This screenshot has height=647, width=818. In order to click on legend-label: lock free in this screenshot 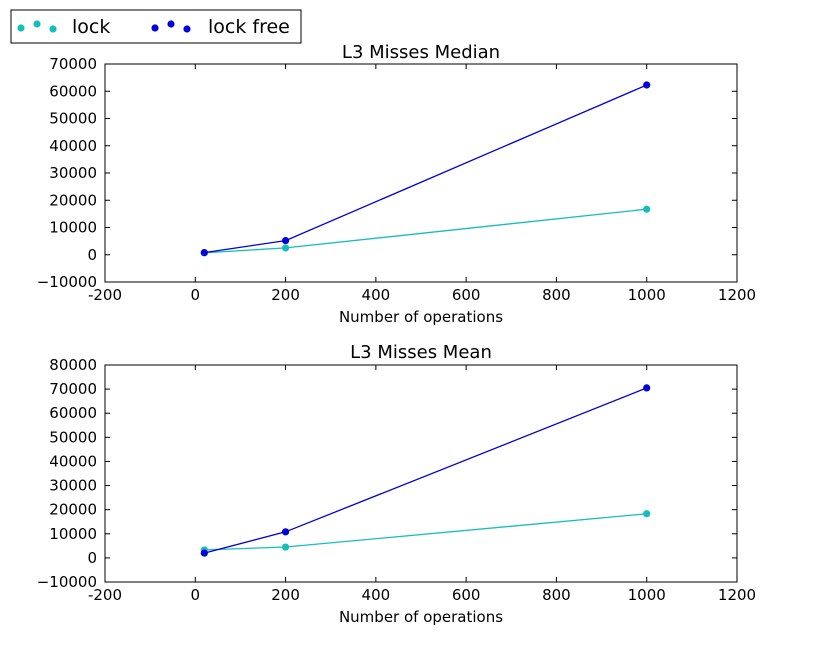, I will do `click(249, 27)`.